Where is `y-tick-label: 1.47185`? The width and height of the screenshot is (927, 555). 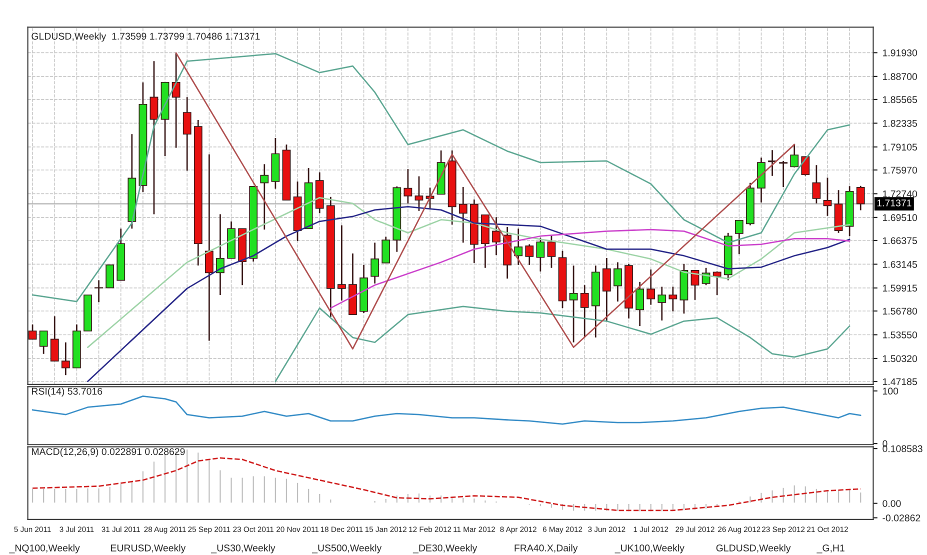
y-tick-label: 1.47185 is located at coordinates (900, 382).